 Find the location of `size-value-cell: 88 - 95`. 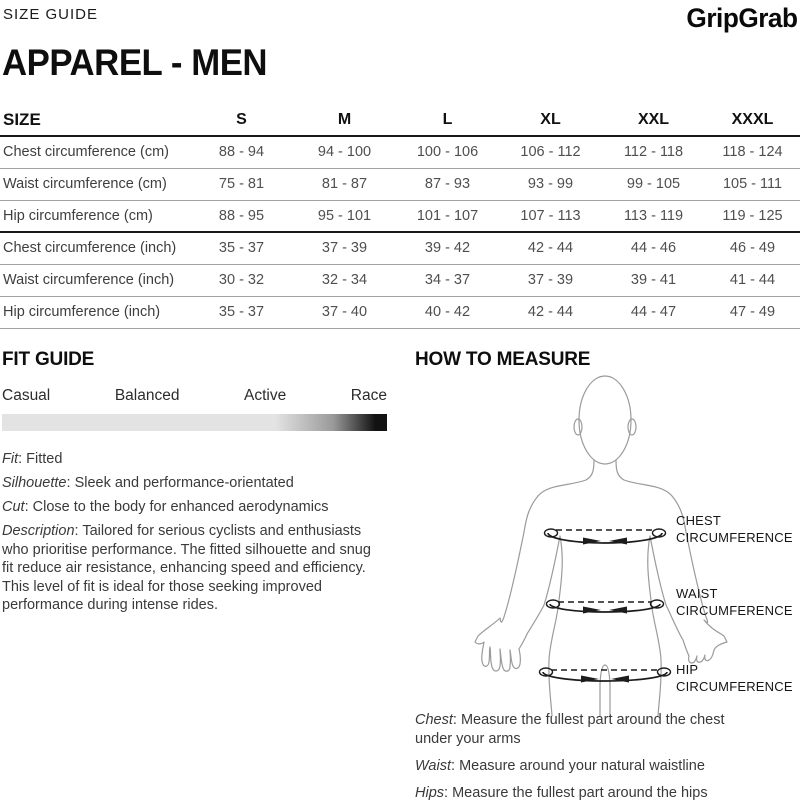

size-value-cell: 88 - 95 is located at coordinates (241, 215).